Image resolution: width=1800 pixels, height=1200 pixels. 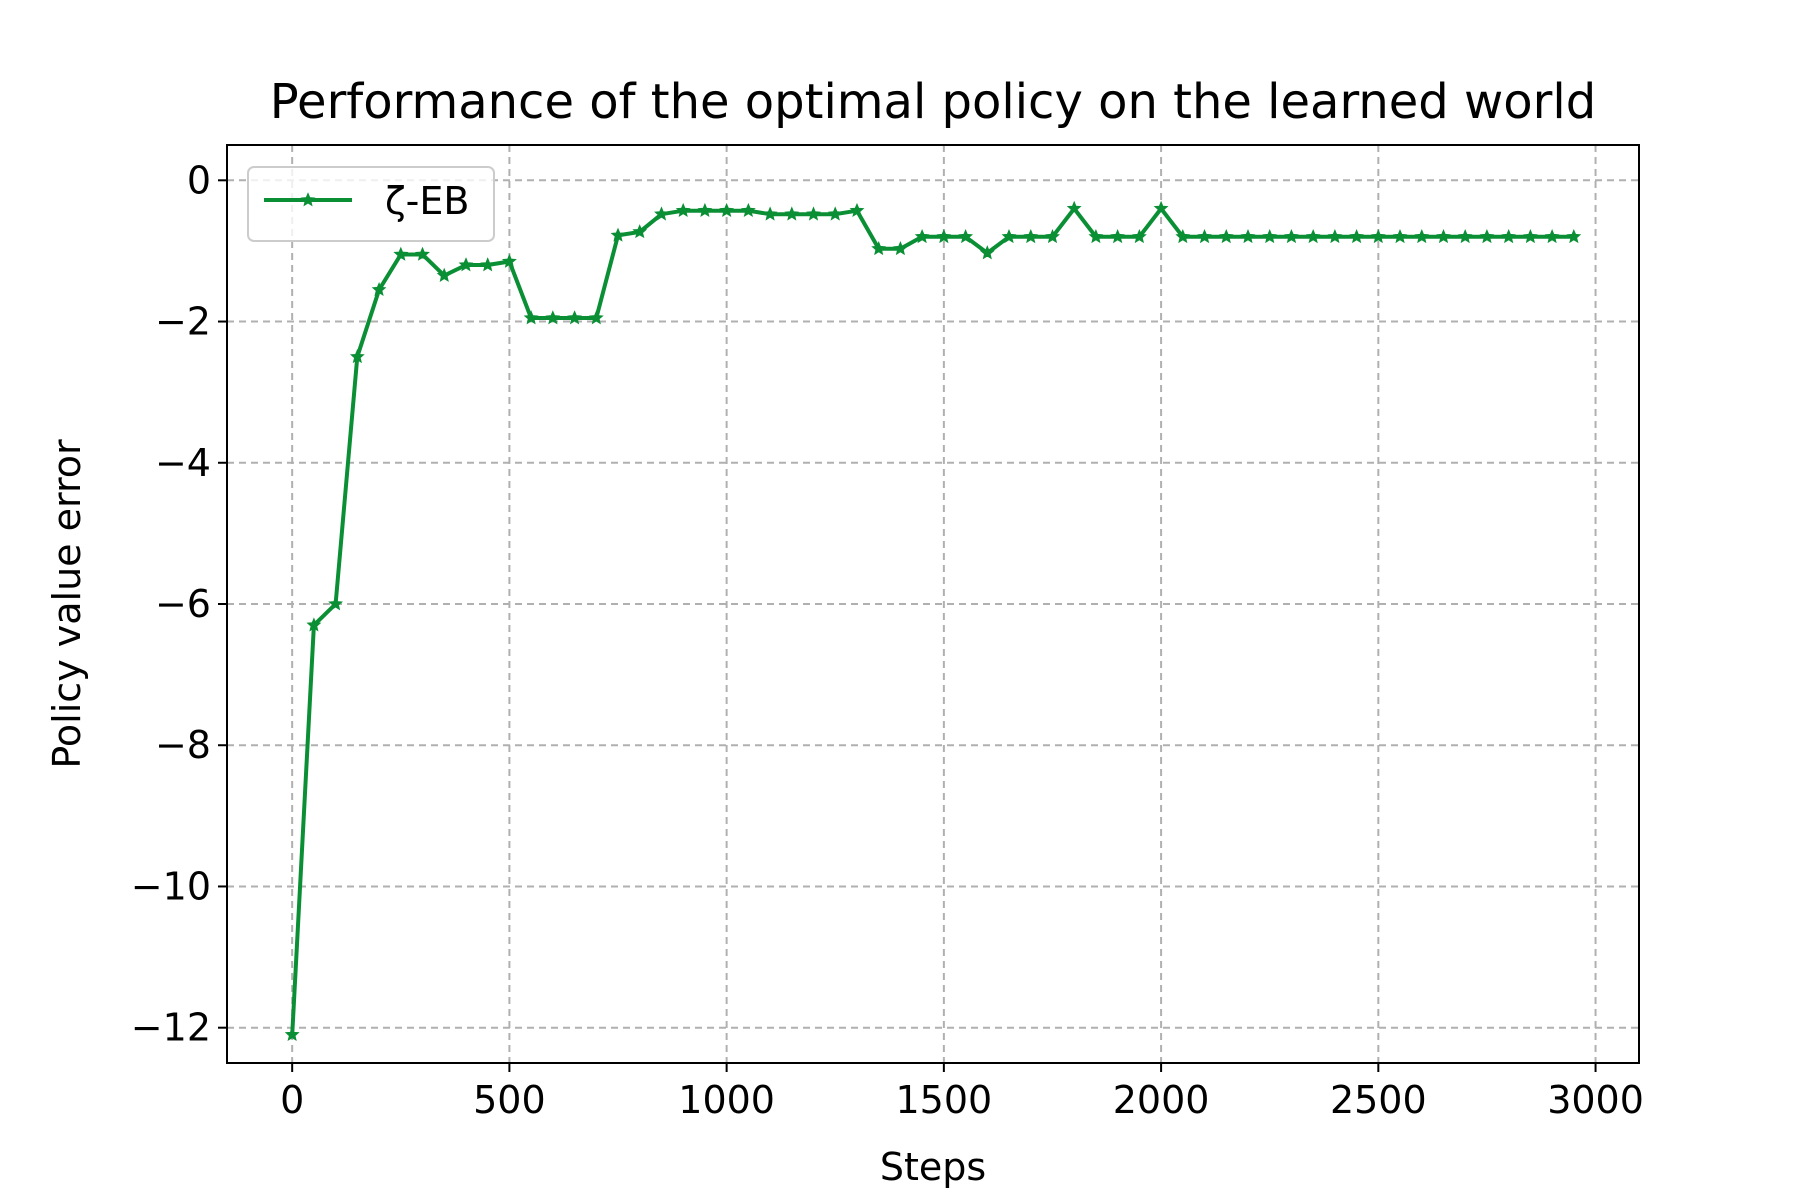 What do you see at coordinates (726, 1100) in the screenshot?
I see `x-tick-label: 1000` at bounding box center [726, 1100].